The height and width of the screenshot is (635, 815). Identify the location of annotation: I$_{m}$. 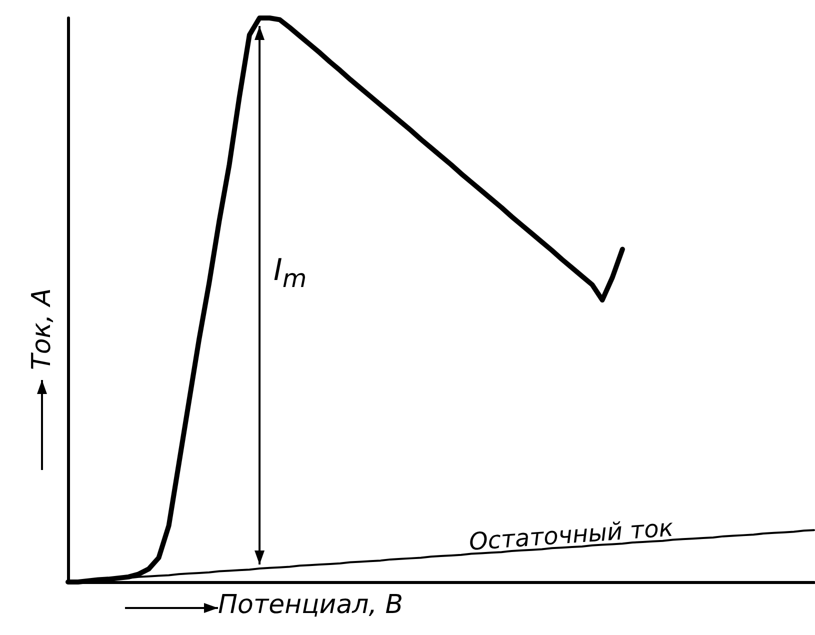
(290, 273).